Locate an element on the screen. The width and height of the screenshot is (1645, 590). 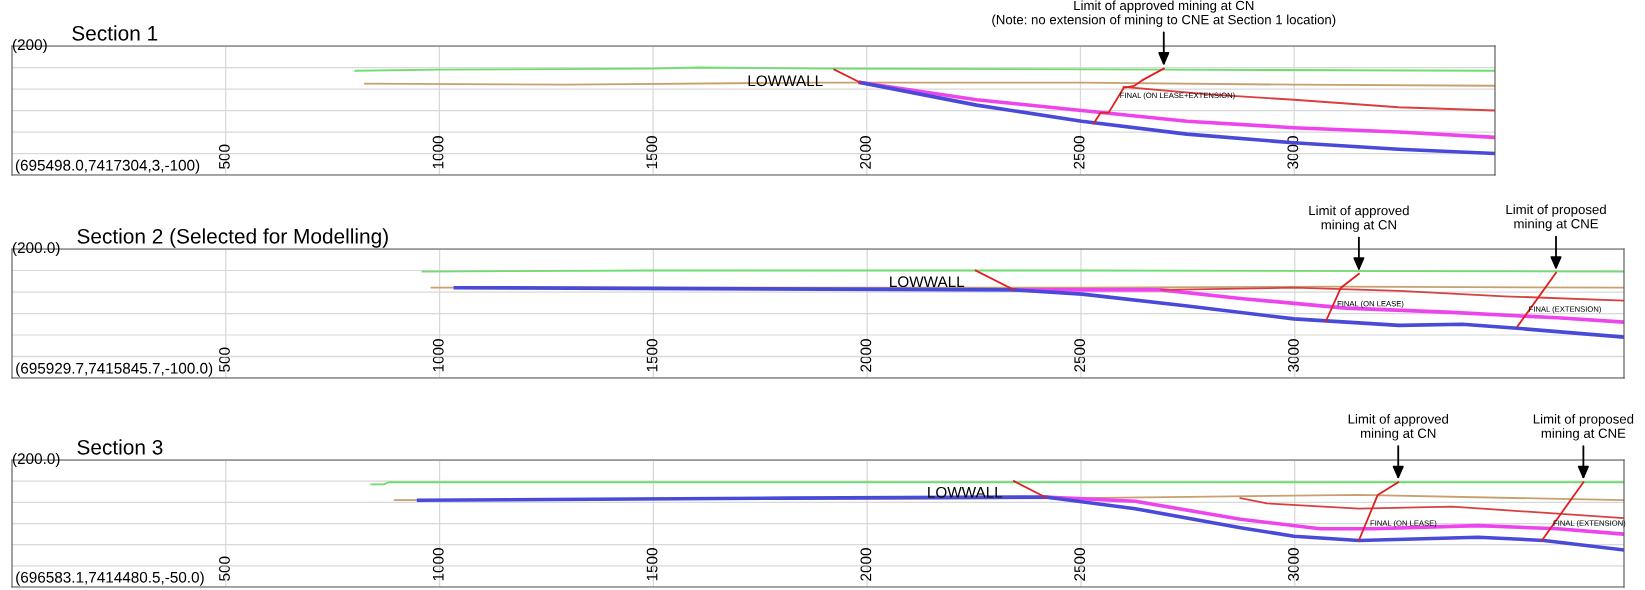
annotation: (695929.7,7415845.7,-100.0) is located at coordinates (114, 369).